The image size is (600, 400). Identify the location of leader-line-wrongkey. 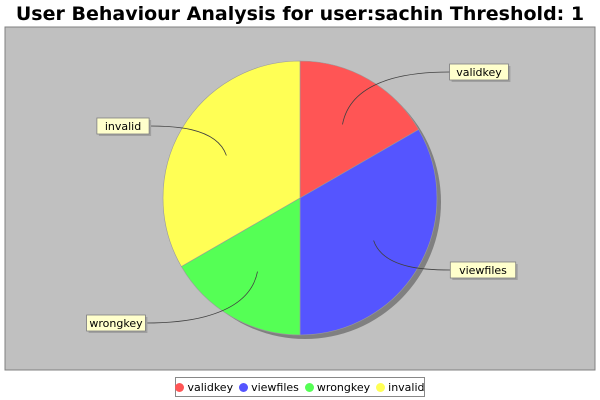
(201, 297).